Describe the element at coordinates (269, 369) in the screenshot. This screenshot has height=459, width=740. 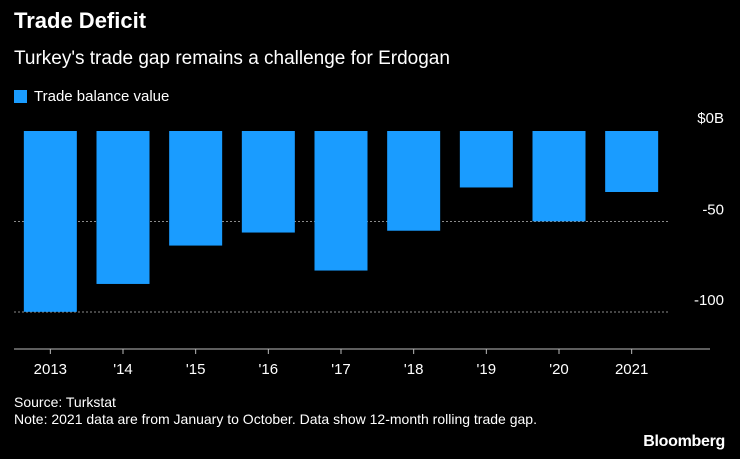
I see `x-tick-label: '16` at that location.